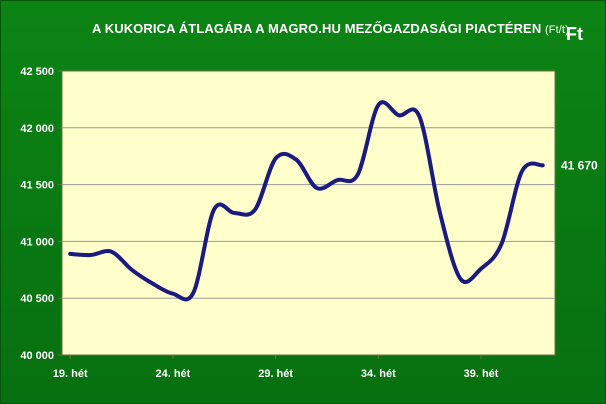  I want to click on x-tick-label: 24. hét, so click(172, 374).